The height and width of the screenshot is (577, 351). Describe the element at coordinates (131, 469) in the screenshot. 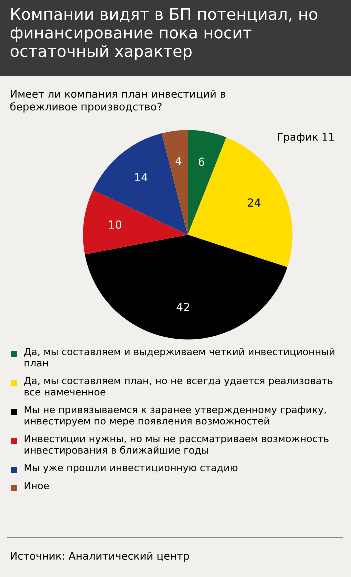

I see `legend-label: Мы уже прошли инвестиционную стадию` at that location.